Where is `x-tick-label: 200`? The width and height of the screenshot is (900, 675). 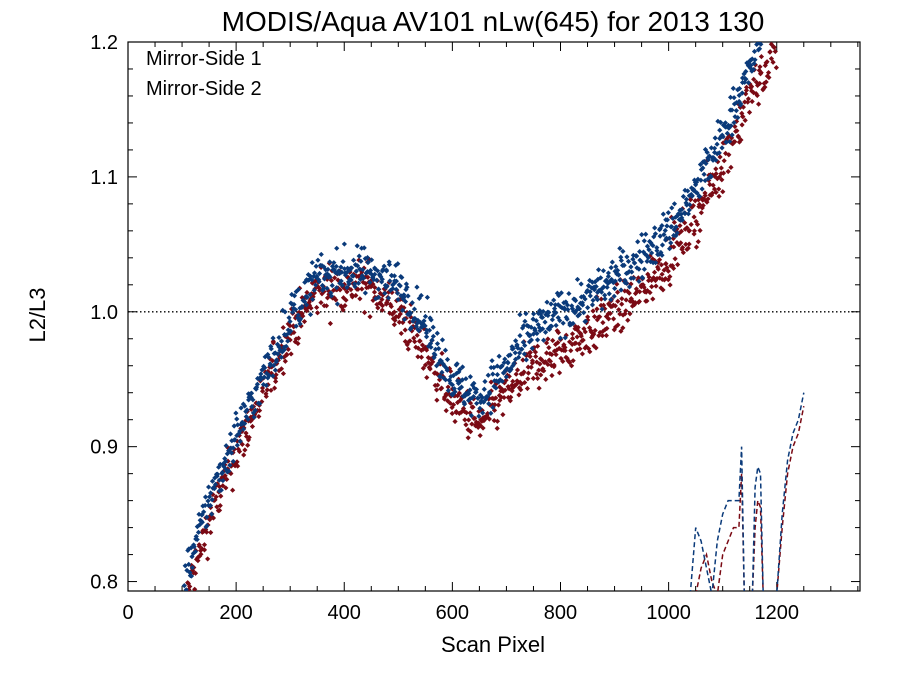
x-tick-label: 200 is located at coordinates (235, 613).